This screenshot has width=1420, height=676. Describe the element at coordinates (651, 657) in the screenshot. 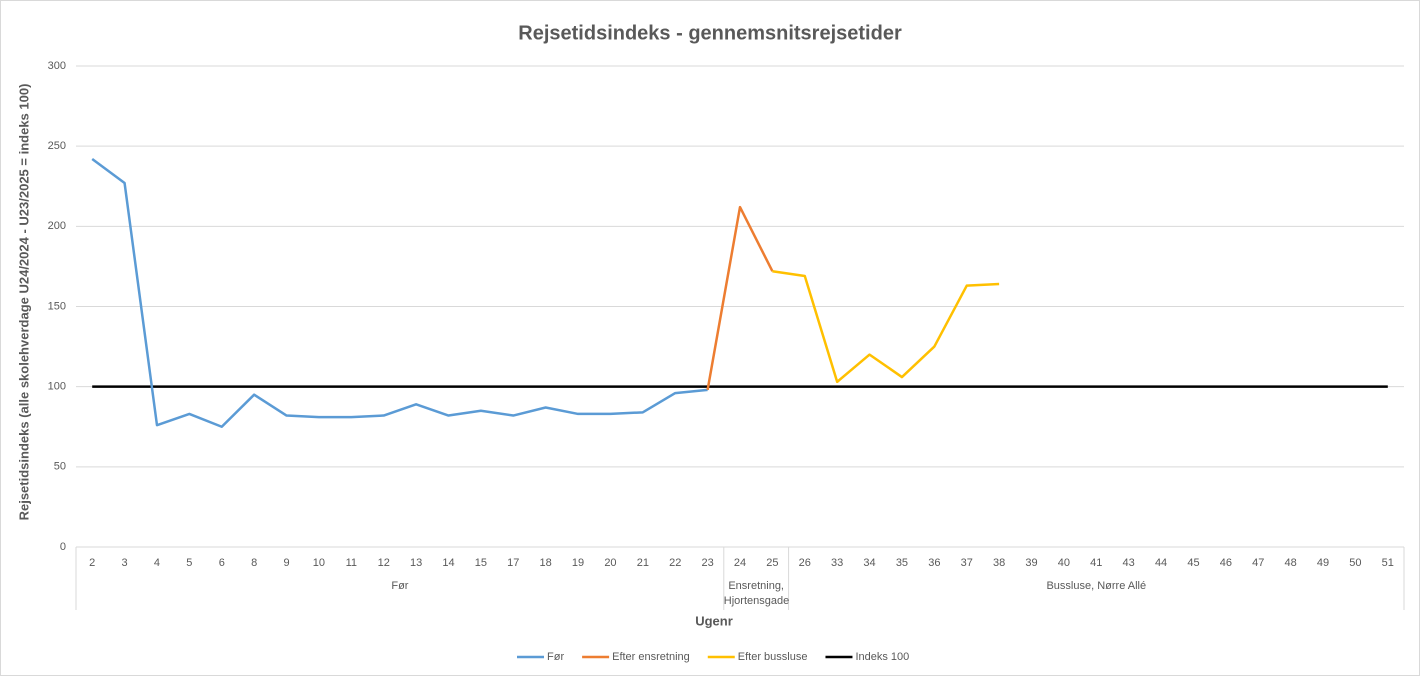

I see `legend-label: Efter ensretning` at that location.